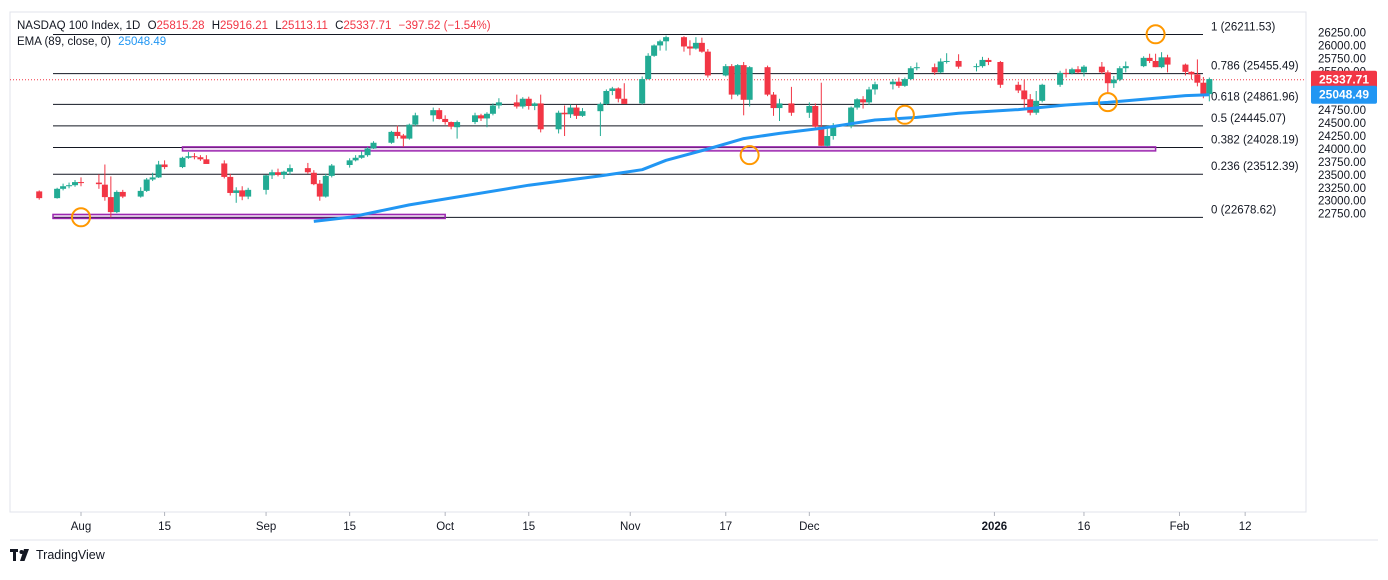  I want to click on last-price-tag-box, so click(1344, 79).